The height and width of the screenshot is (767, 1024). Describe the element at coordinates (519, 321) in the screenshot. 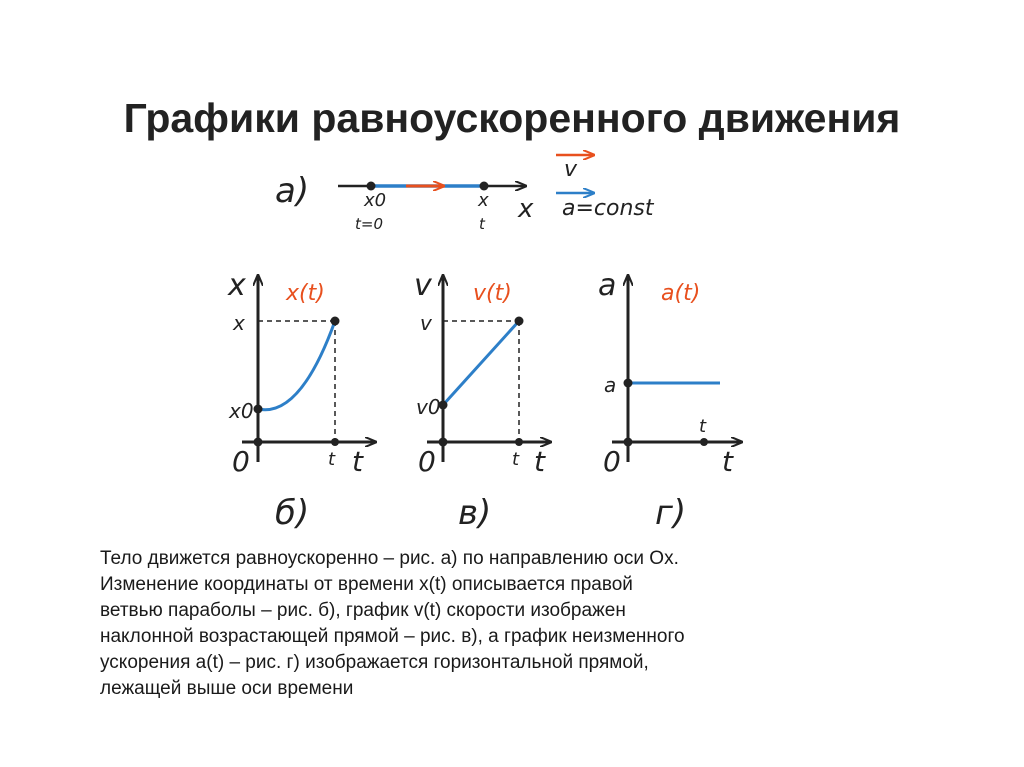

I see `graph-v-end-point` at that location.